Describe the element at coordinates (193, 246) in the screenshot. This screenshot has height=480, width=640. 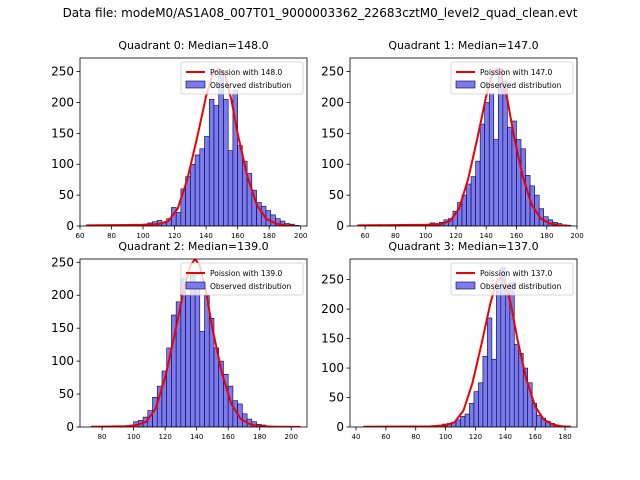
I see `quadrant-2-title: Quadrant 2: Median=139.0` at that location.